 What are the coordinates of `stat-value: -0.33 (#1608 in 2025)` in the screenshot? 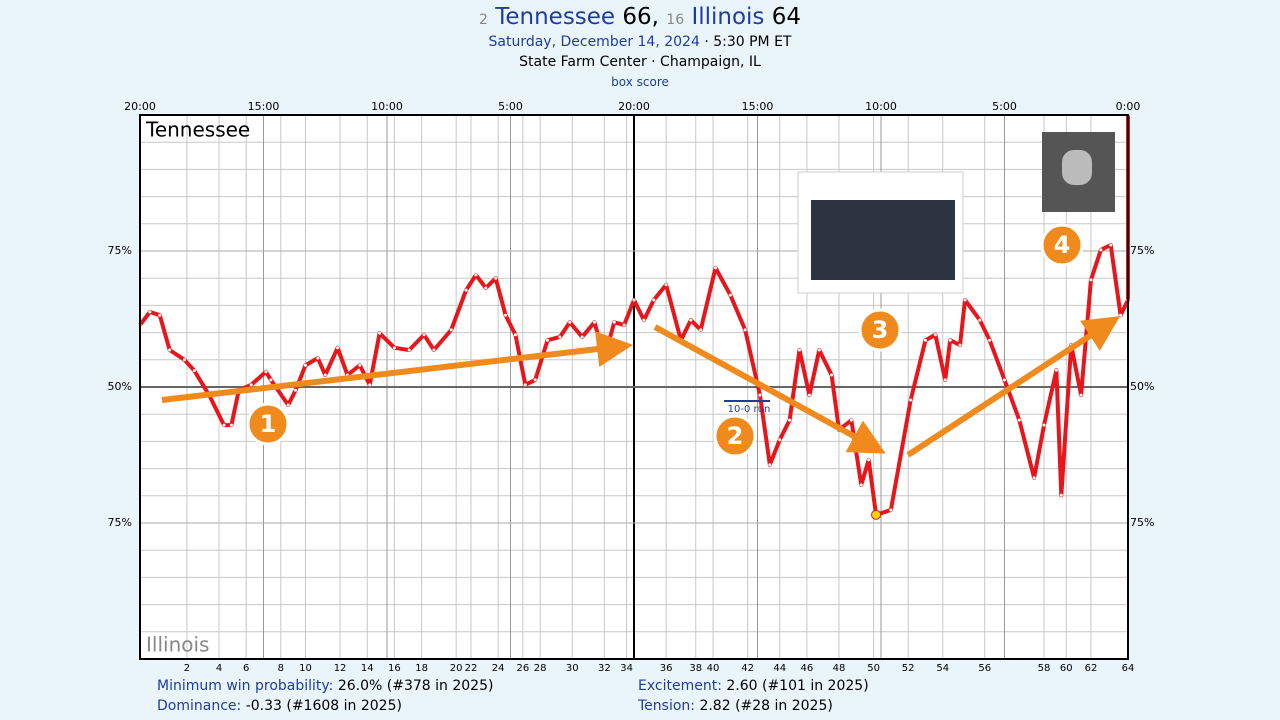 It's located at (323, 706).